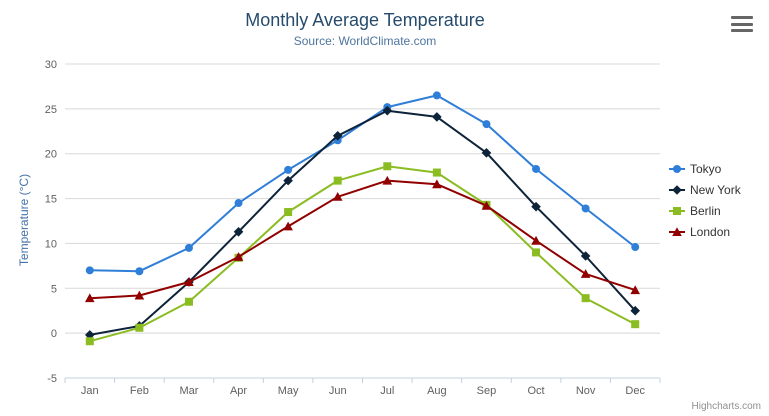 The image size is (769, 416). What do you see at coordinates (726, 406) in the screenshot?
I see `credits-link: Highcharts.com` at bounding box center [726, 406].